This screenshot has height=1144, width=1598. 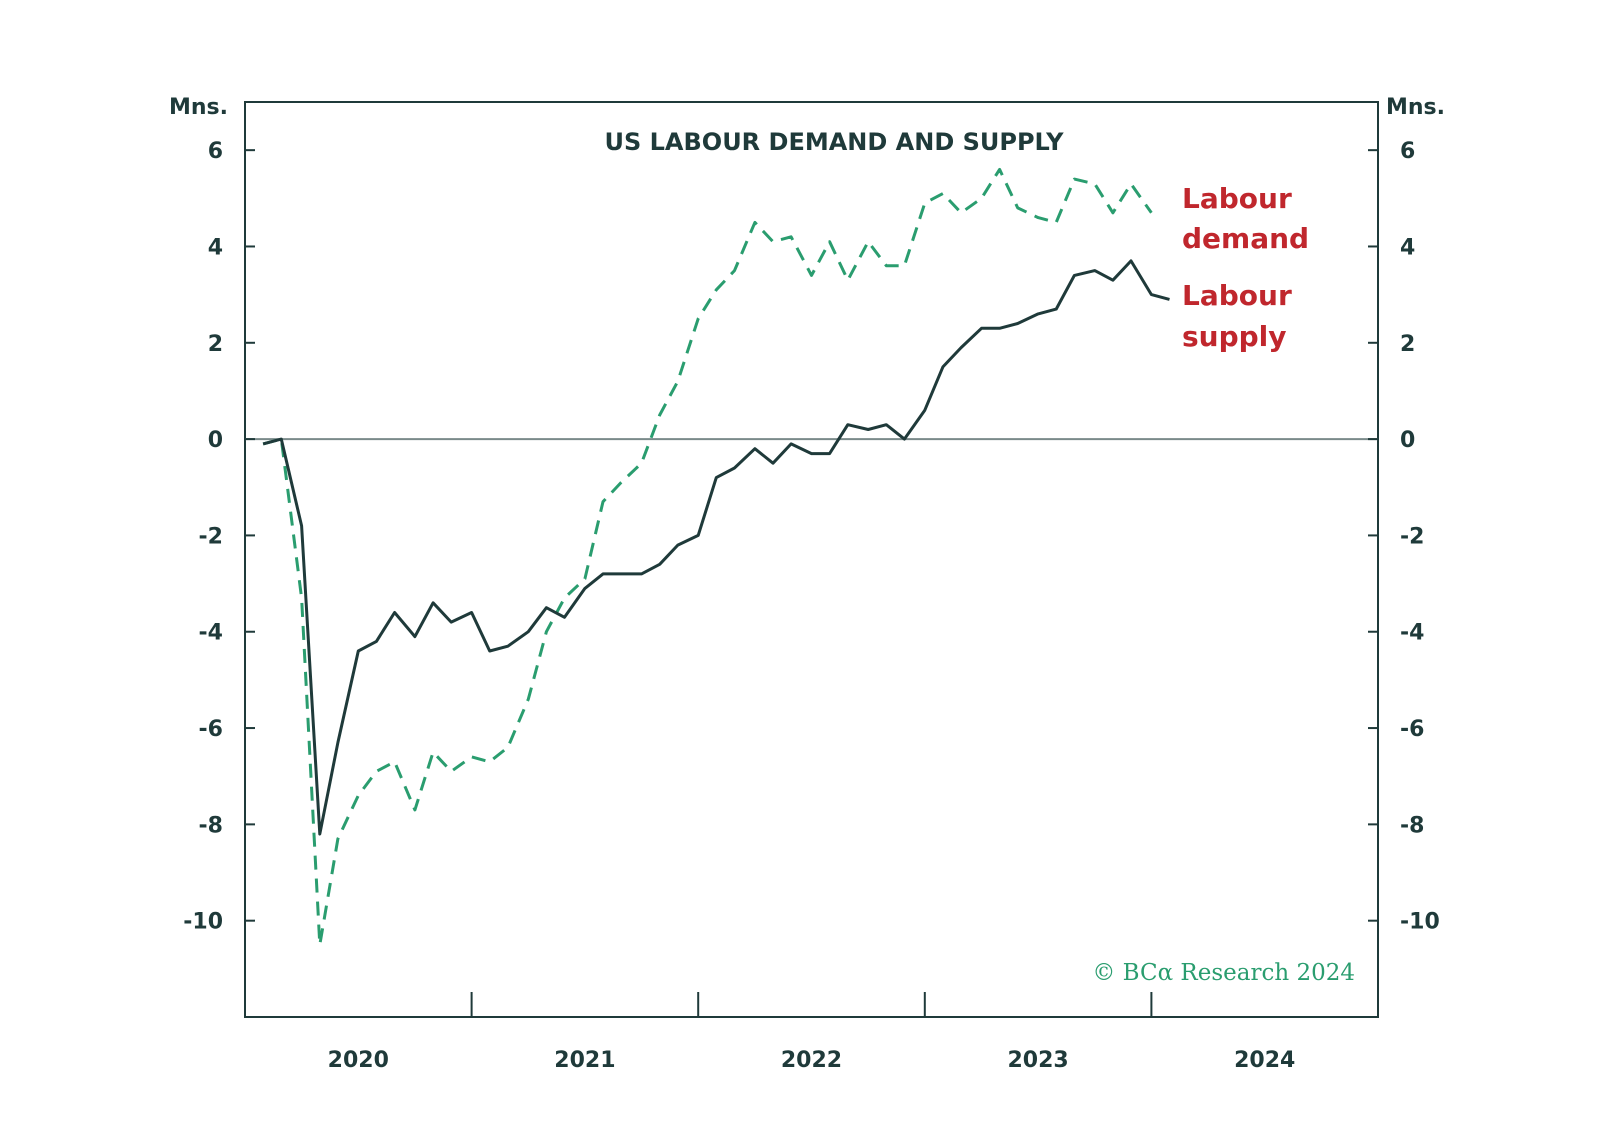 What do you see at coordinates (1407, 247) in the screenshot?
I see `y-tick-label-right: 4` at bounding box center [1407, 247].